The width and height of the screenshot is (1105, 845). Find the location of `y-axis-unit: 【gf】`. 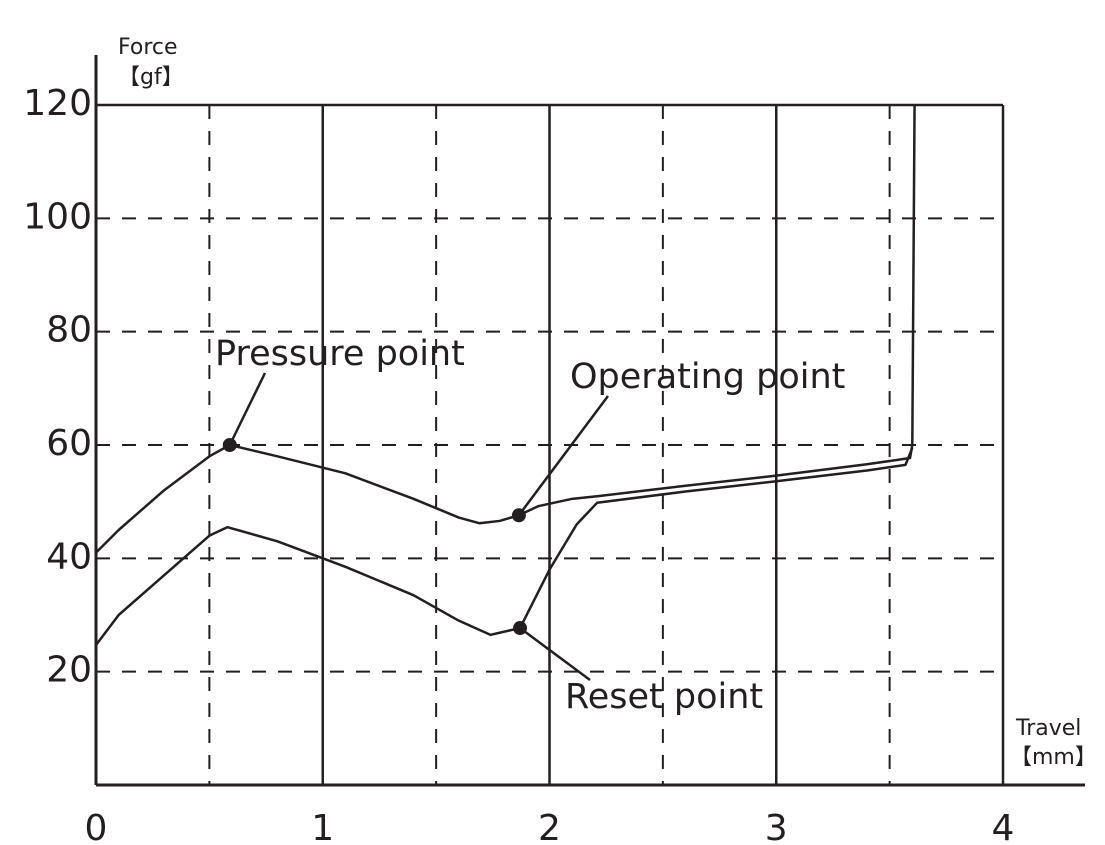

y-axis-unit: 【gf】 is located at coordinates (151, 77).